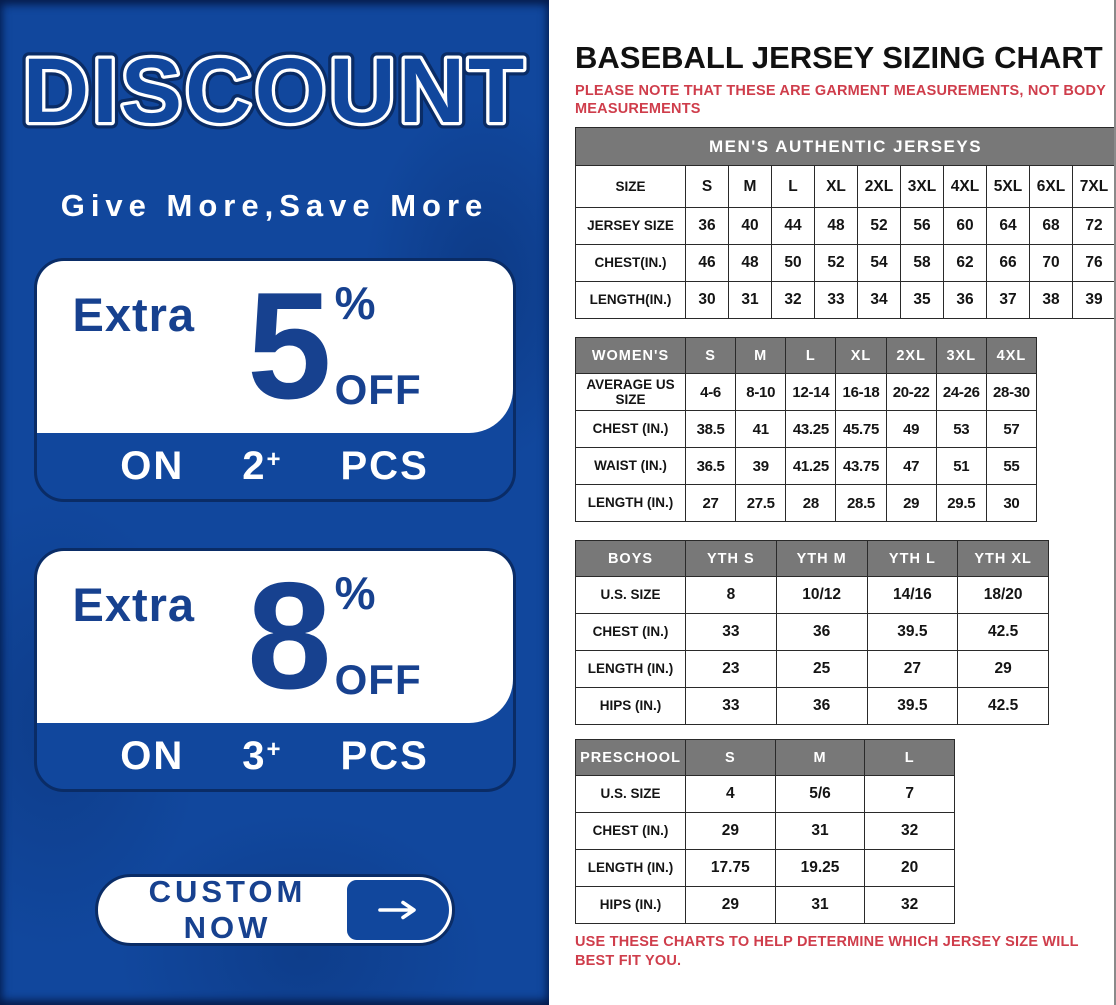 The width and height of the screenshot is (1116, 1005). I want to click on table-cell: 43.25, so click(811, 429).